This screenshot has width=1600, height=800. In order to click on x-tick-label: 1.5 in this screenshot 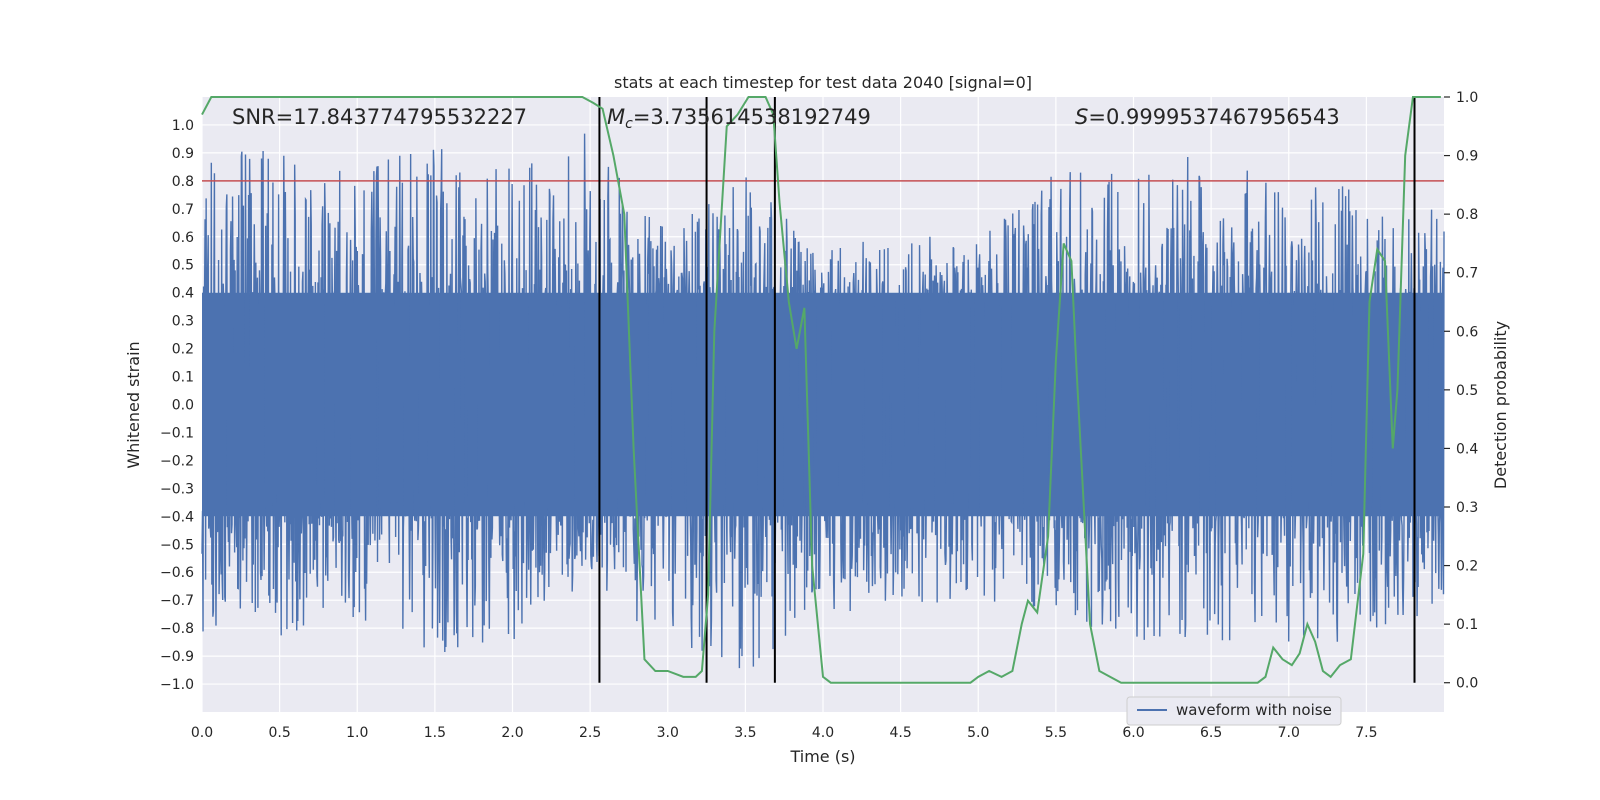, I will do `click(435, 733)`.